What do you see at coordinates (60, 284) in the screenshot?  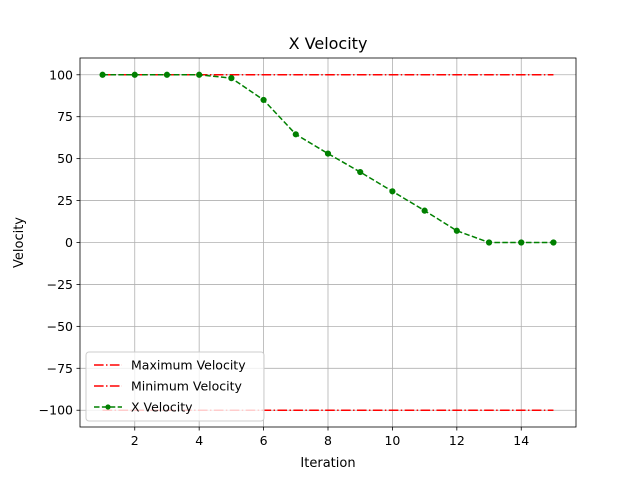 I see `y-tick-label: −25` at bounding box center [60, 284].